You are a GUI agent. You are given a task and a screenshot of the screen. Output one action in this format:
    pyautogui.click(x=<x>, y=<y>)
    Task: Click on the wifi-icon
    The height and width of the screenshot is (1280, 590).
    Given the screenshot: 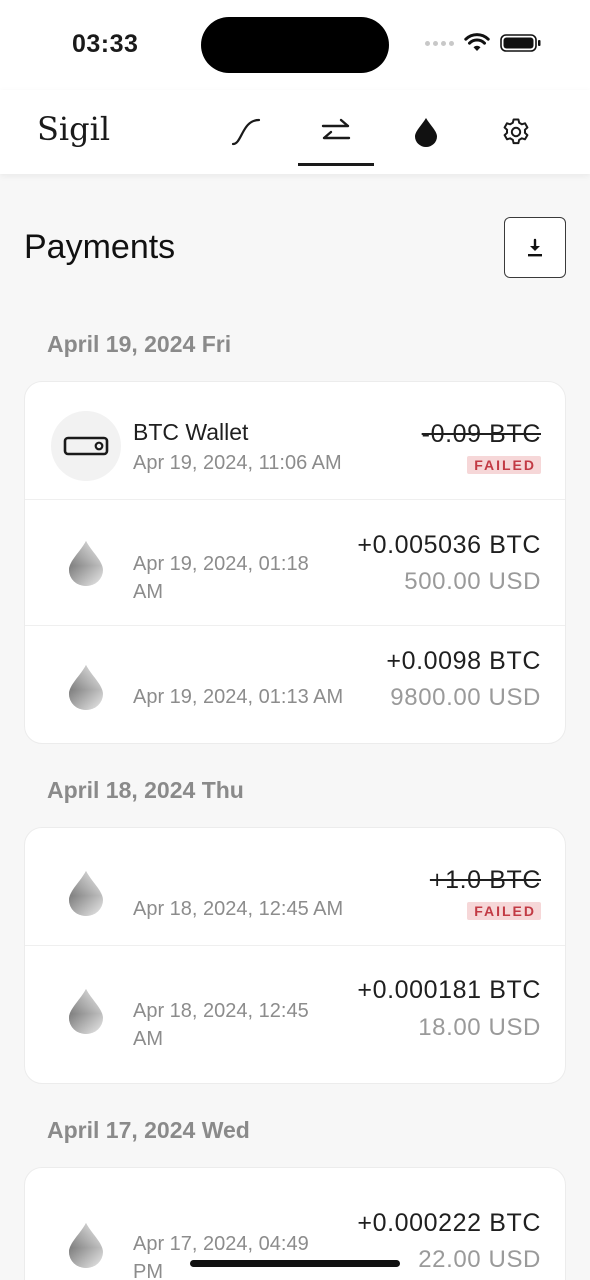 What is the action you would take?
    pyautogui.click(x=477, y=42)
    